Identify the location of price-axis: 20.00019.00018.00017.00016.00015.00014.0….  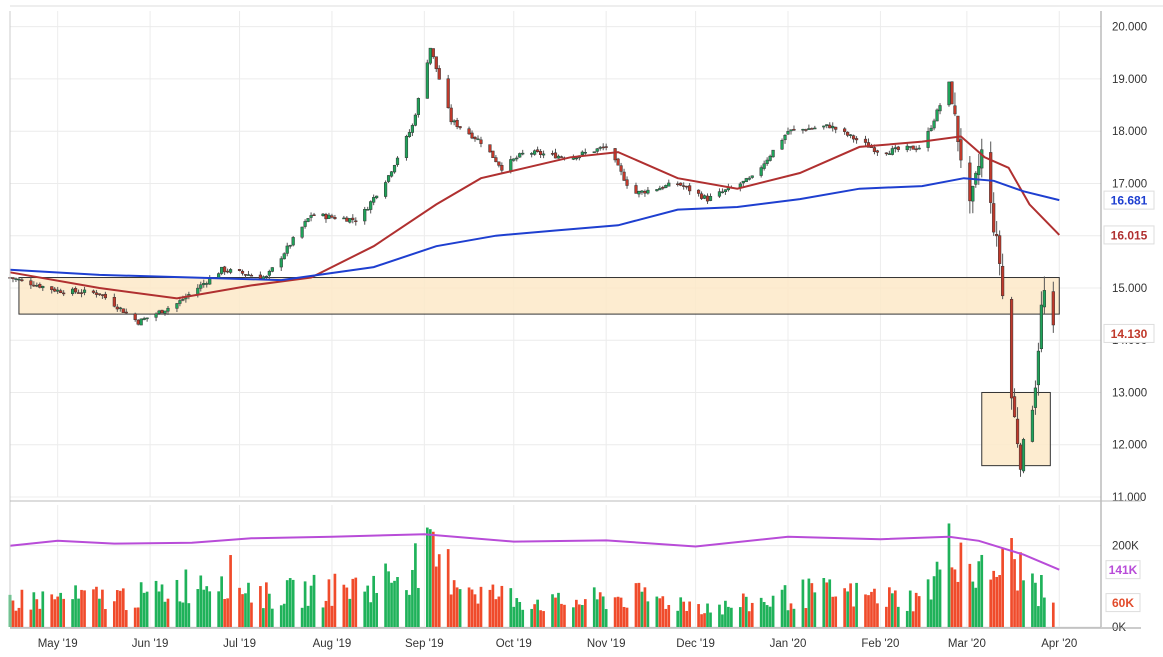
(1129, 263).